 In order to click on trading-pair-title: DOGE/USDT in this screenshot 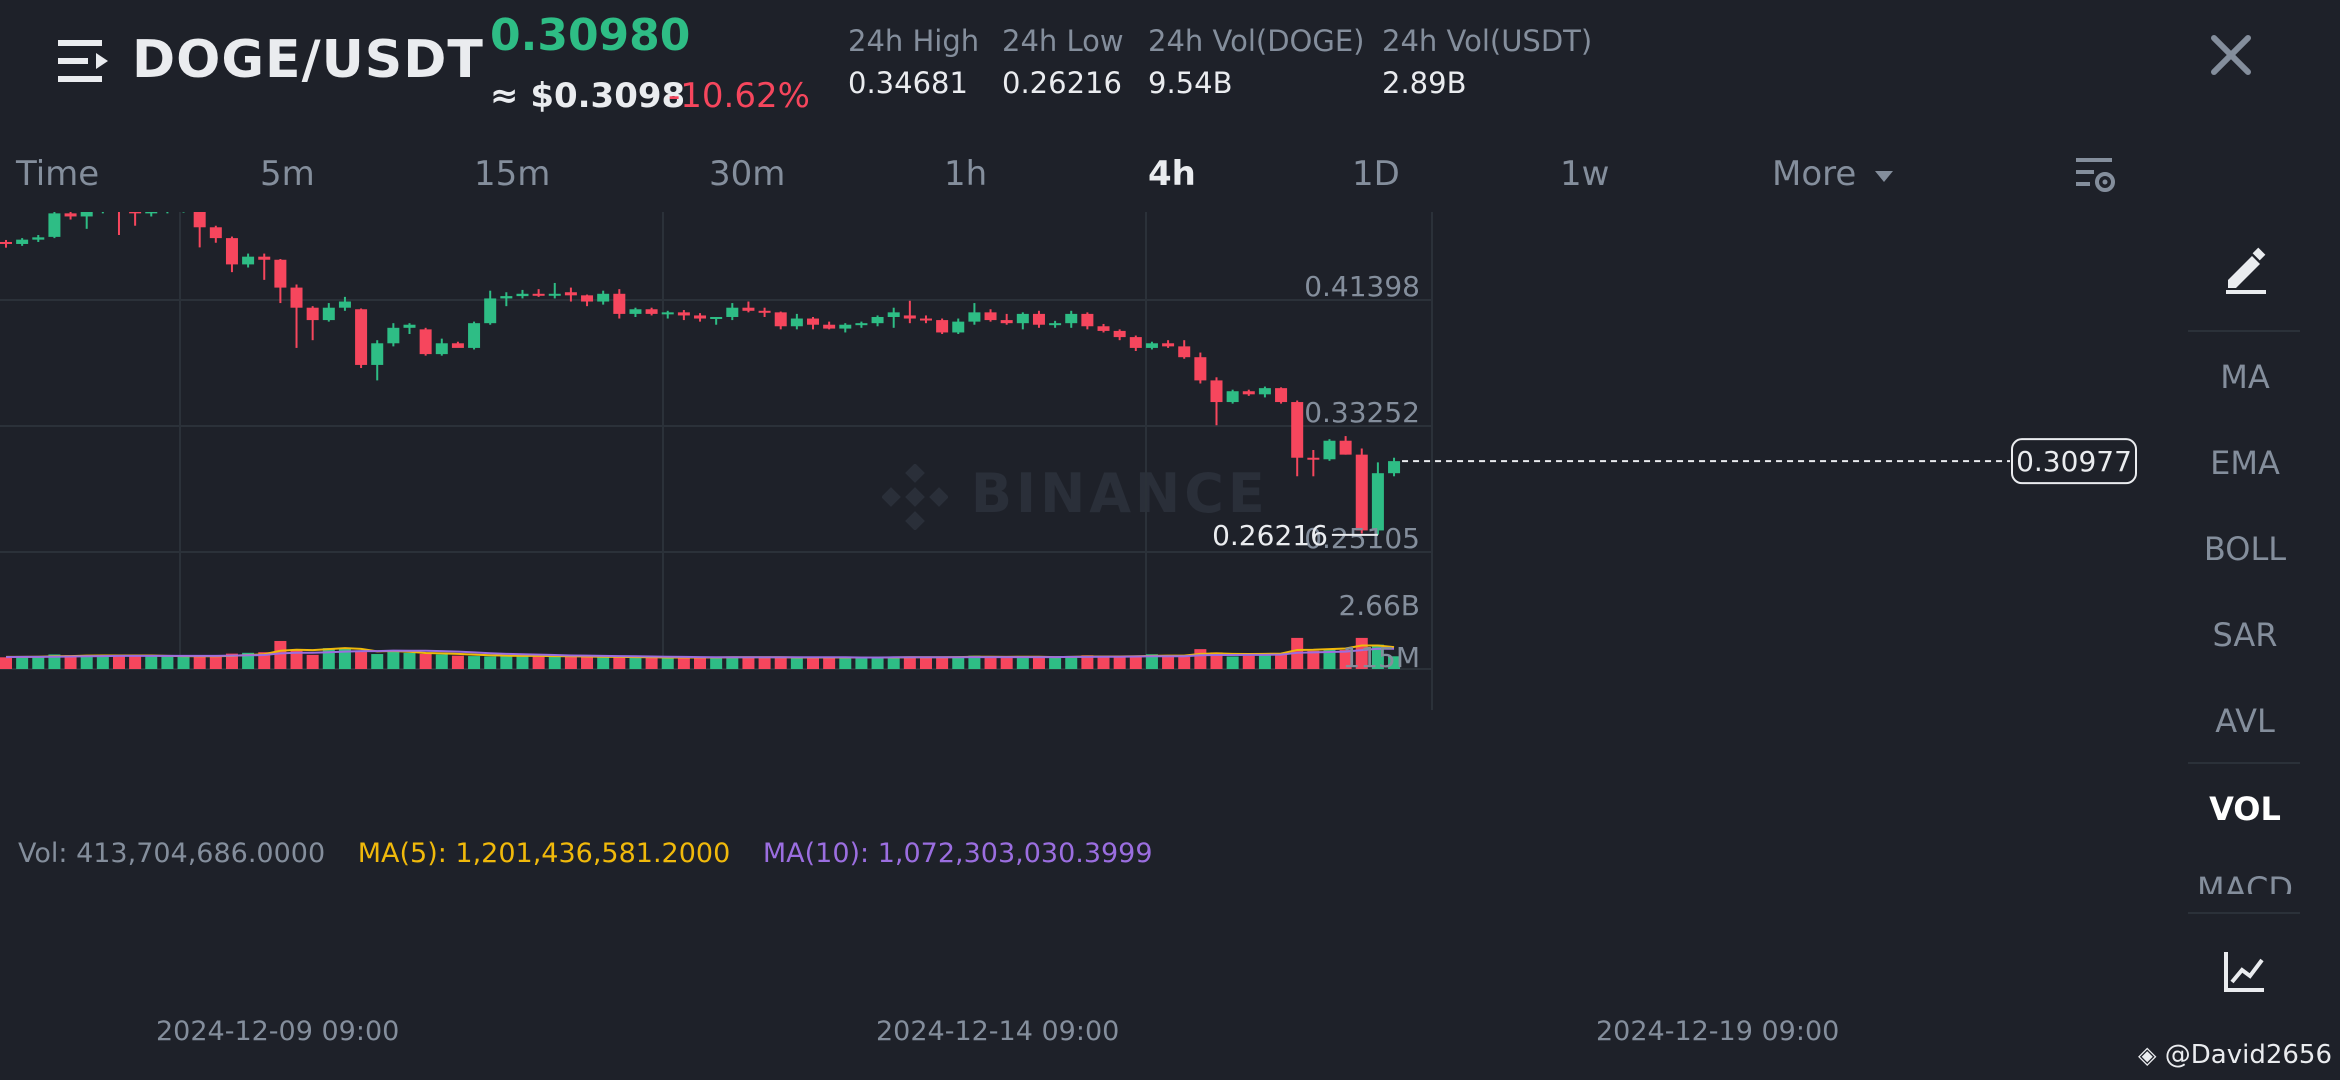, I will do `click(308, 60)`.